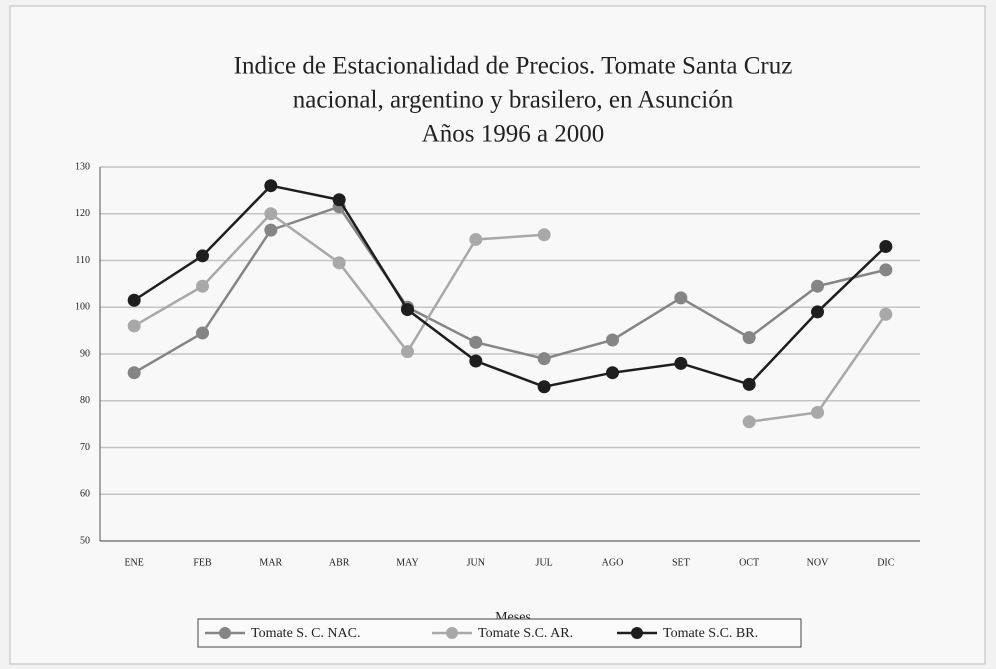 The image size is (996, 669). What do you see at coordinates (270, 562) in the screenshot?
I see `x-tick-label: MAR` at bounding box center [270, 562].